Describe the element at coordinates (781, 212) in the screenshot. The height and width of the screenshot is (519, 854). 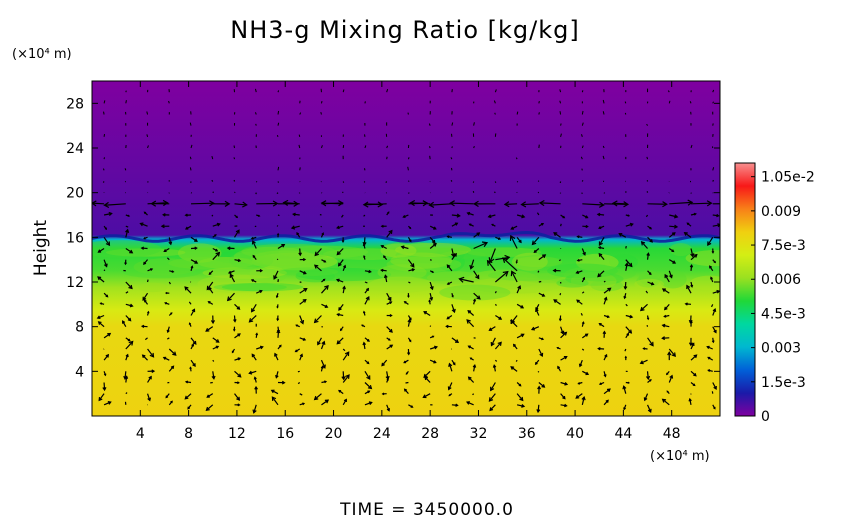
I see `colorbar-label: 0.009` at that location.